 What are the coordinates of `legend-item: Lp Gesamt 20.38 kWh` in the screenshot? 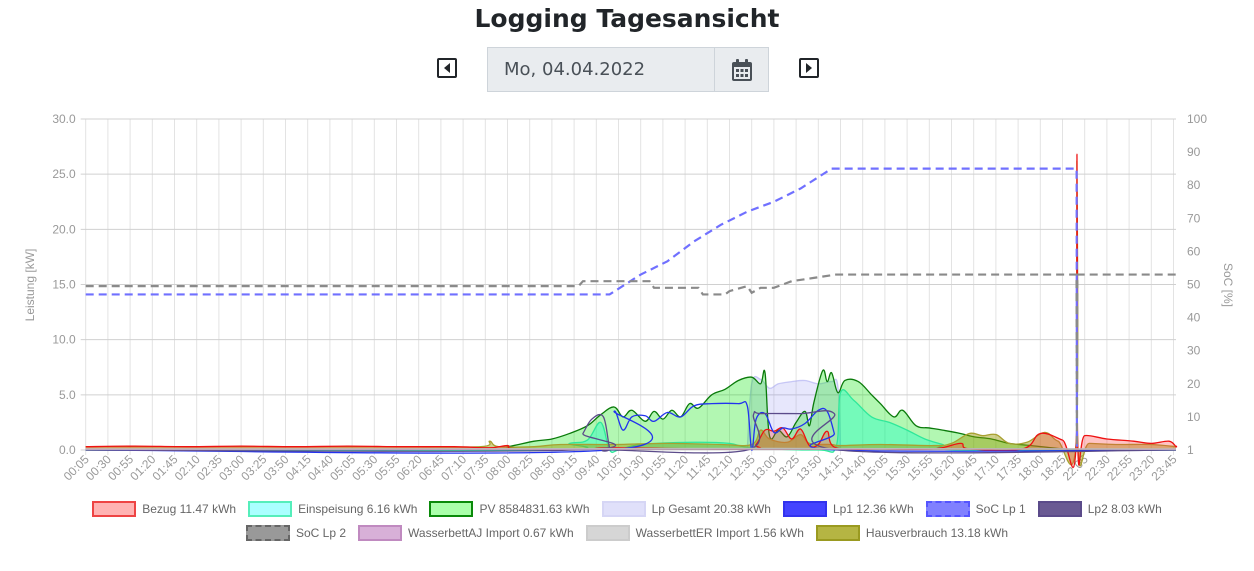 It's located at (686, 509).